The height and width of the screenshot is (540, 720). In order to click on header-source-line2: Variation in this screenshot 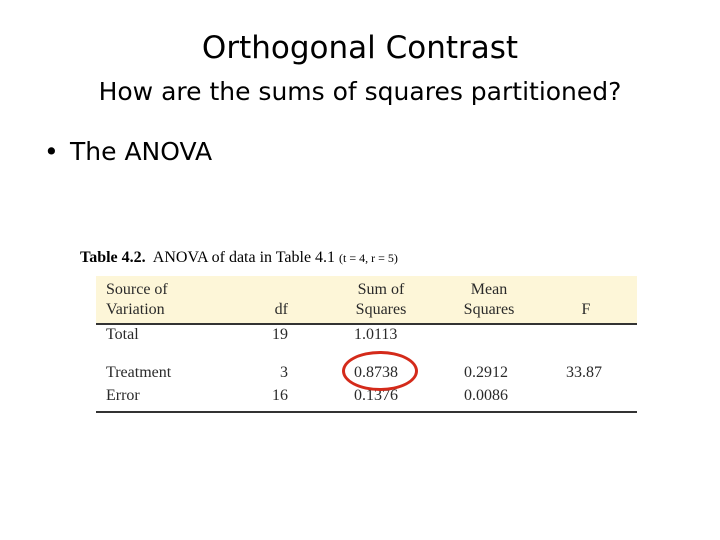, I will do `click(135, 309)`.